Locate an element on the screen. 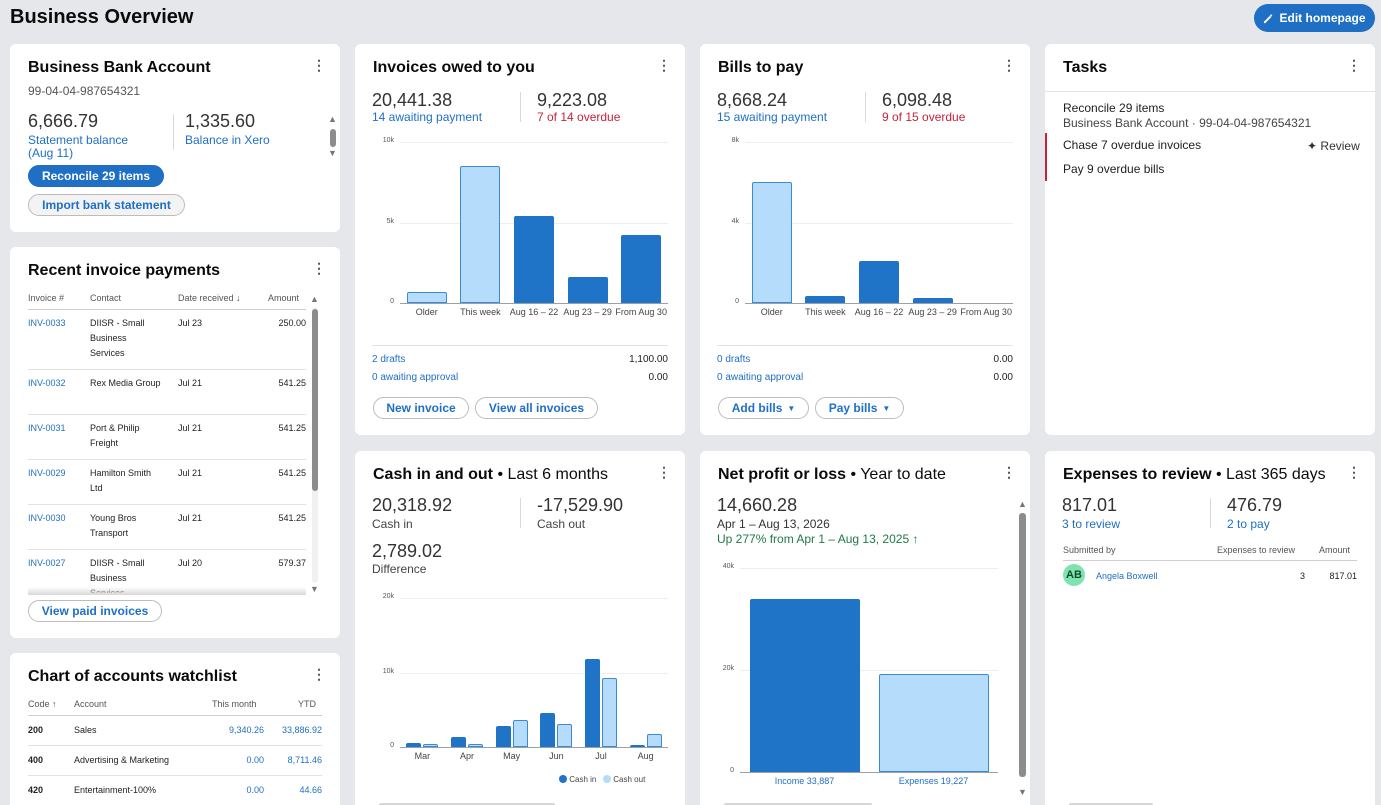  table-row: INV-0030 Young Bros Transport Jul 21 541.25 is located at coordinates (167, 527).